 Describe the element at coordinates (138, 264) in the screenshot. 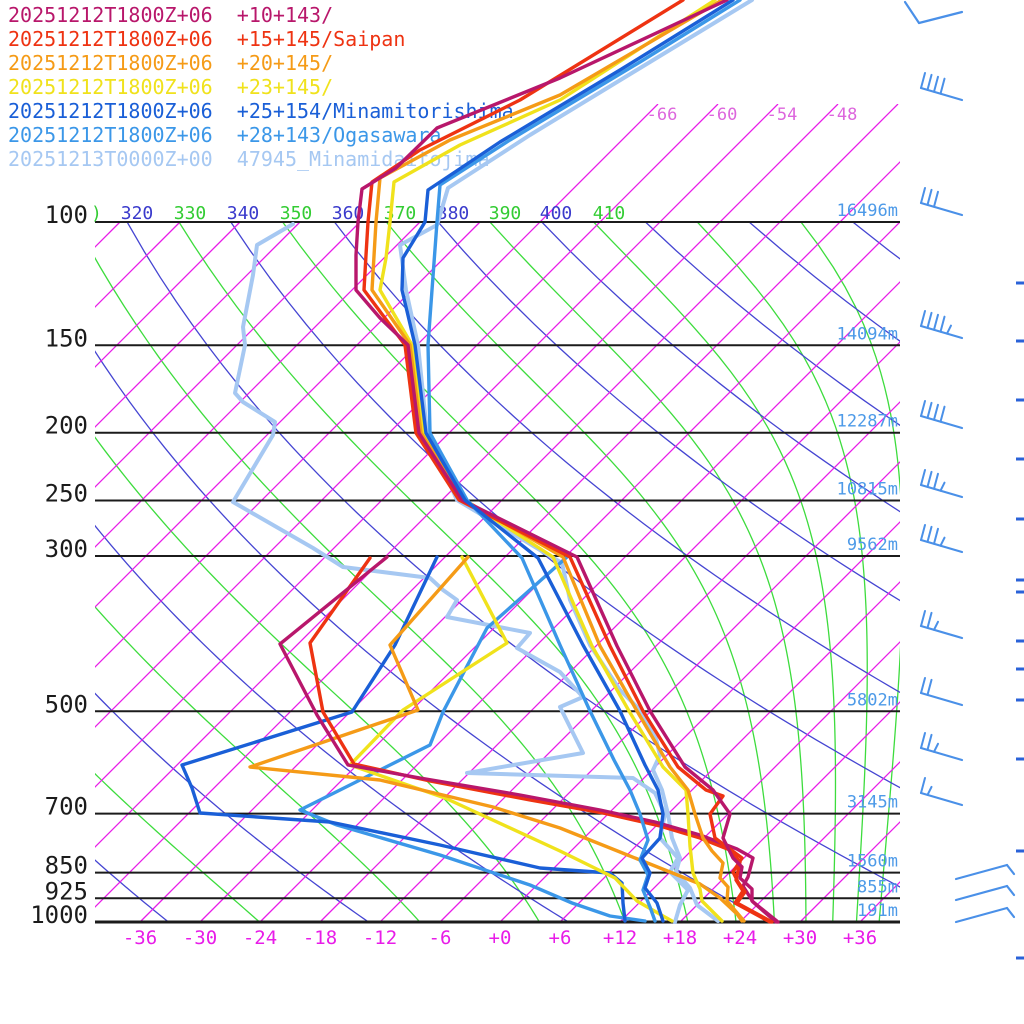

I see `isotherm--102` at that location.